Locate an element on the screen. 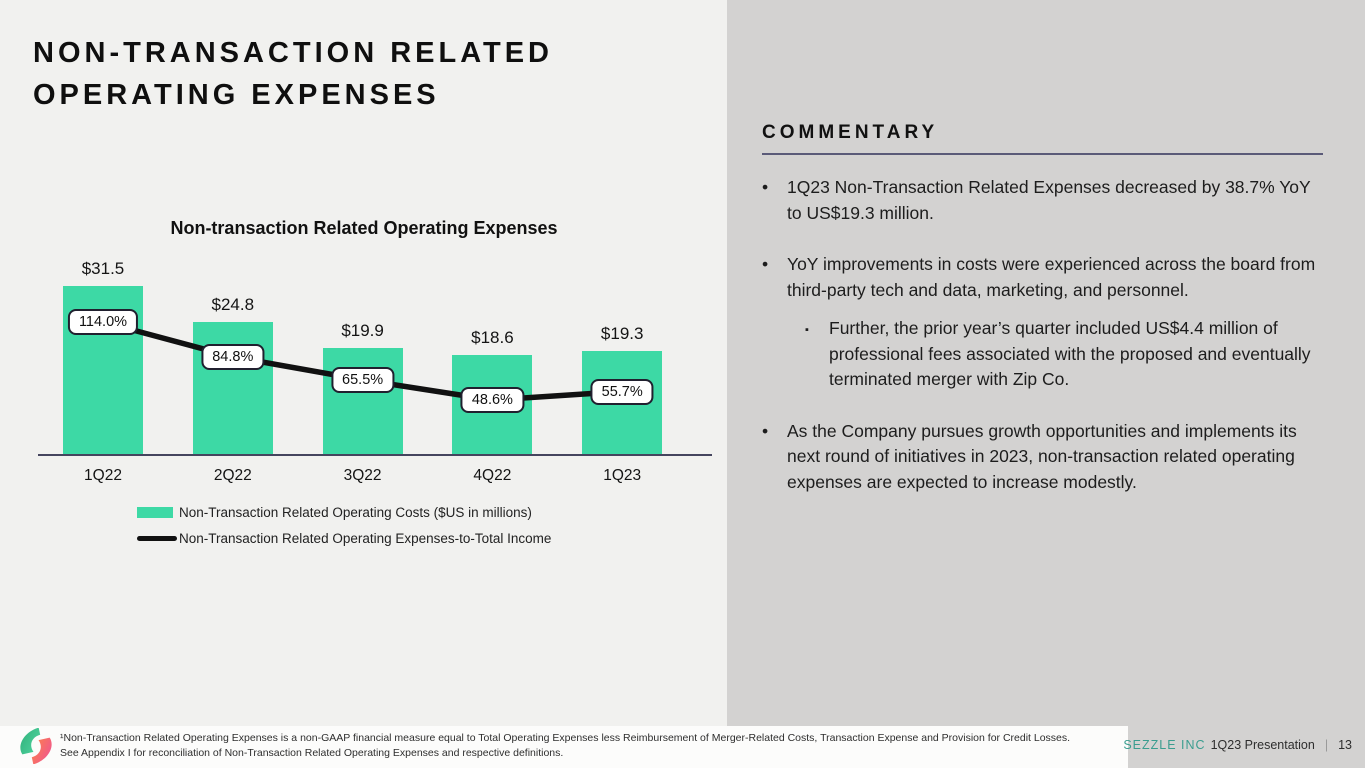  x-axis-line is located at coordinates (375, 455).